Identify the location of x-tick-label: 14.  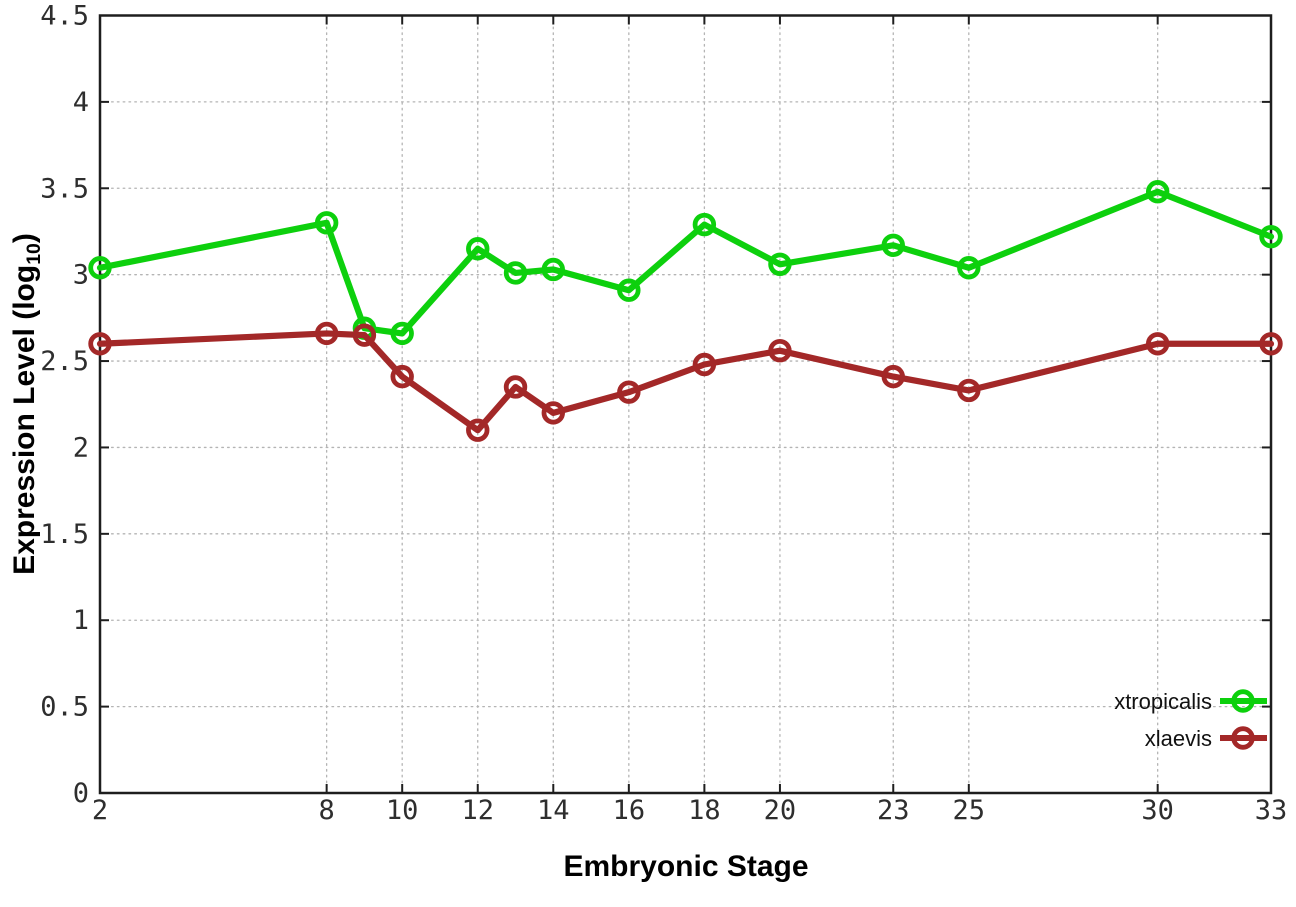
(553, 810).